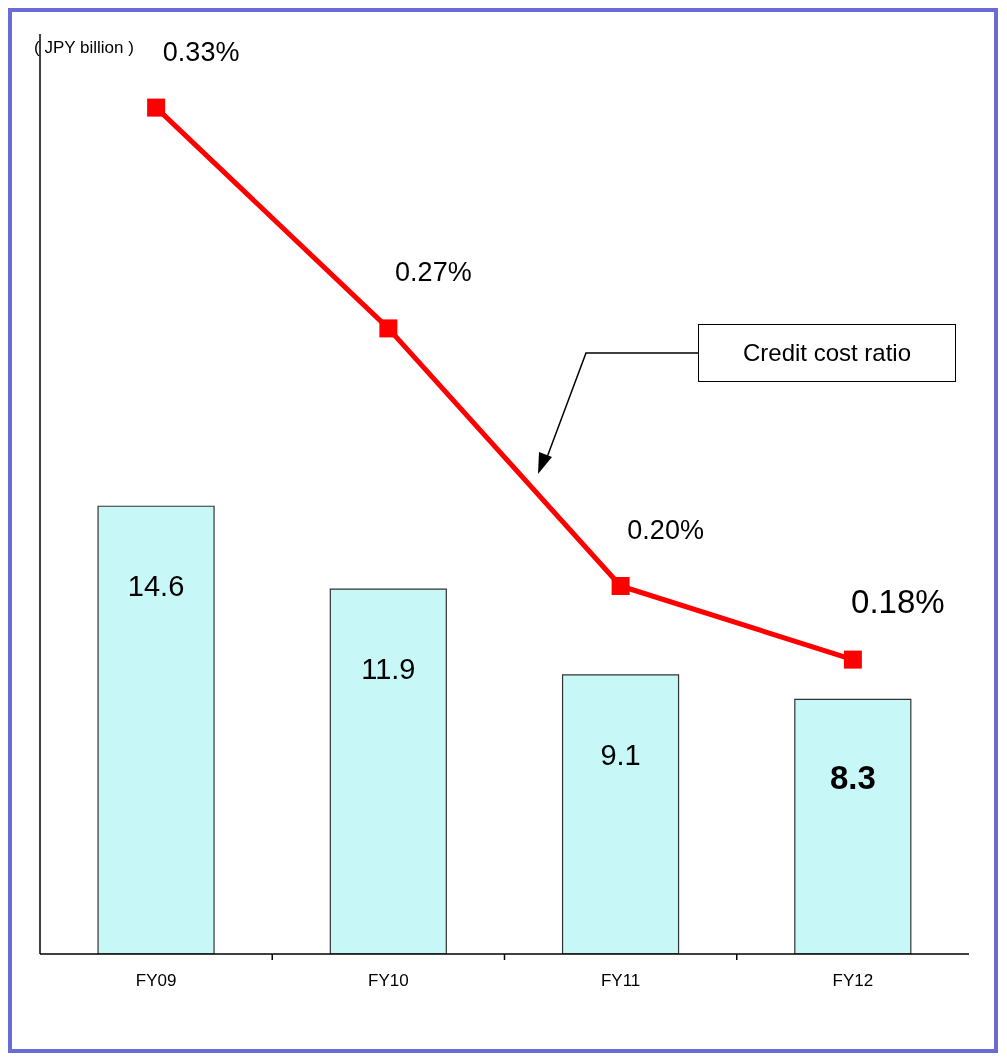  I want to click on x-tick-label: FY12, so click(853, 981).